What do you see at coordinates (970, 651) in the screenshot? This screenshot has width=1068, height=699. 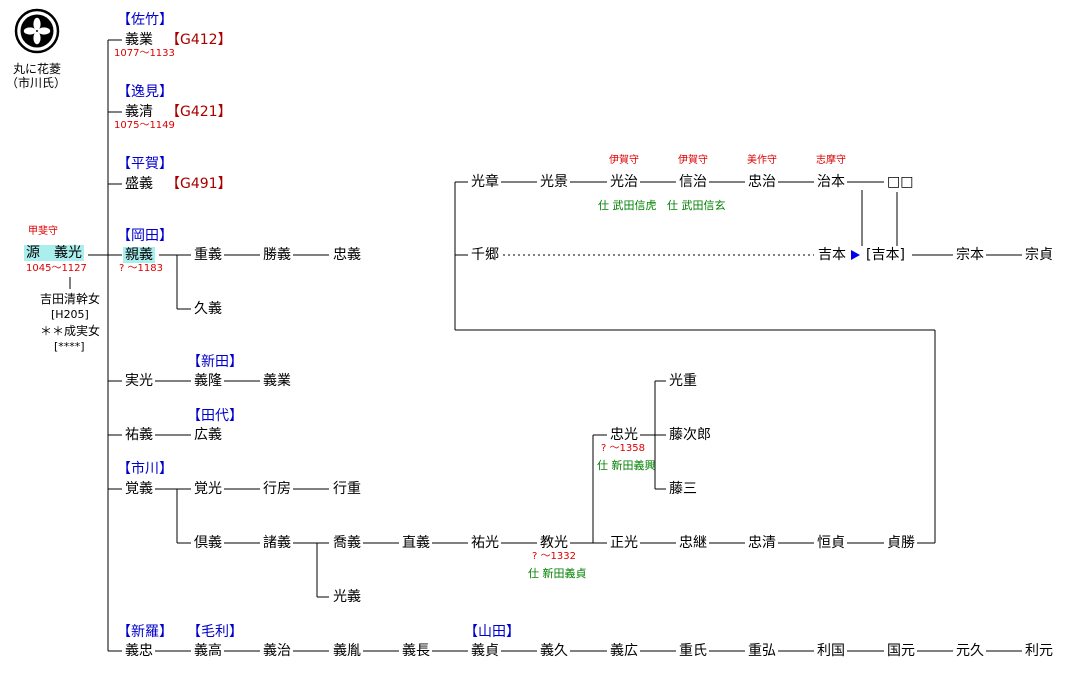 I see `person-motohisa: 元久` at bounding box center [970, 651].